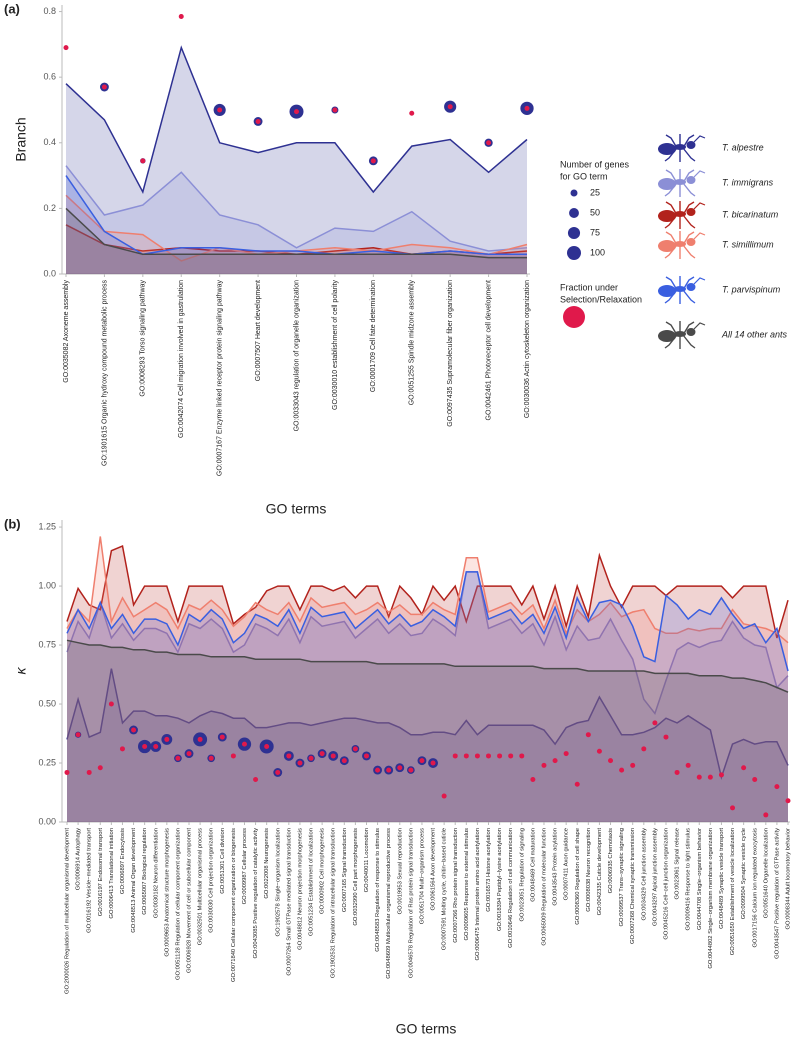  What do you see at coordinates (574, 213) in the screenshot?
I see `size-legend-dot` at bounding box center [574, 213].